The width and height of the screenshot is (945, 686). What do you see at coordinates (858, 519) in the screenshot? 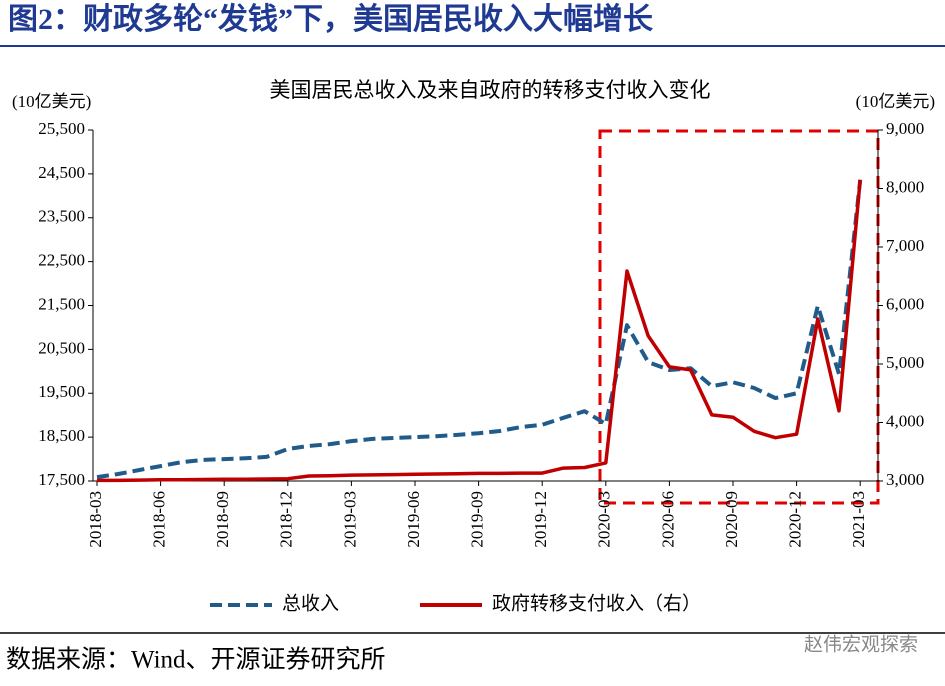
I see `x-tick-label: 2021-03` at bounding box center [858, 519].